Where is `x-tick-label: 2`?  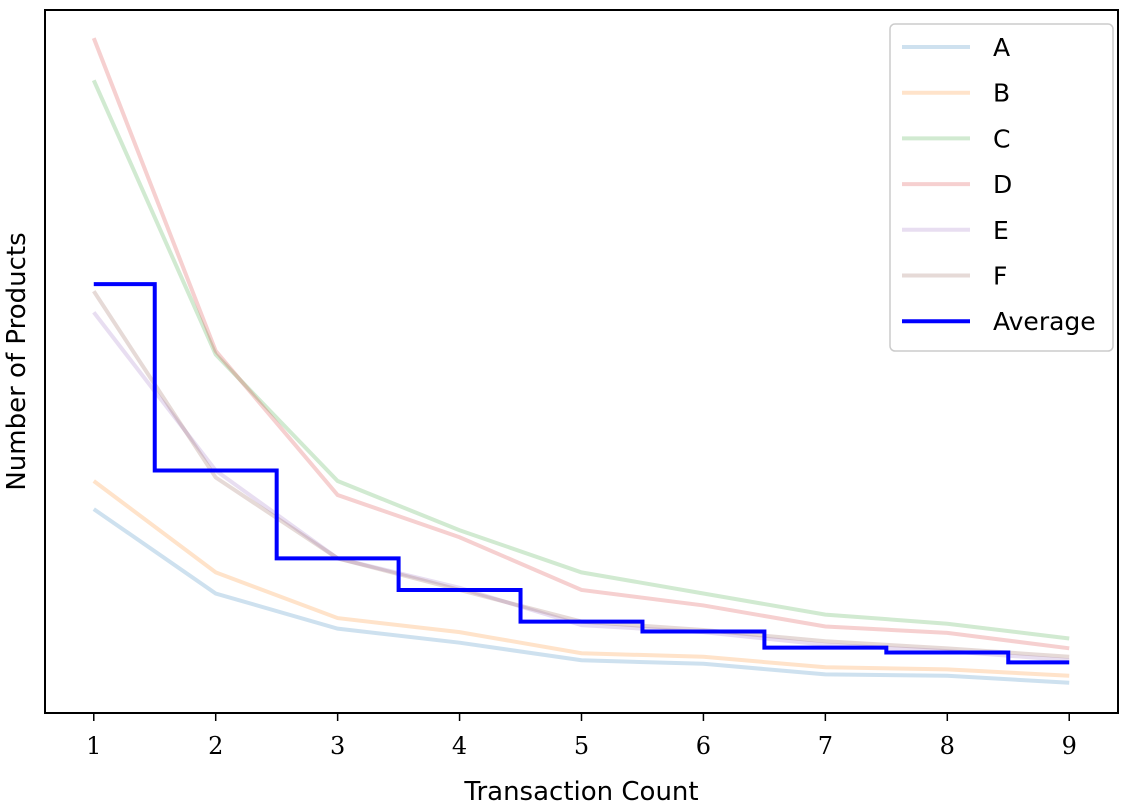 x-tick-label: 2 is located at coordinates (215, 746).